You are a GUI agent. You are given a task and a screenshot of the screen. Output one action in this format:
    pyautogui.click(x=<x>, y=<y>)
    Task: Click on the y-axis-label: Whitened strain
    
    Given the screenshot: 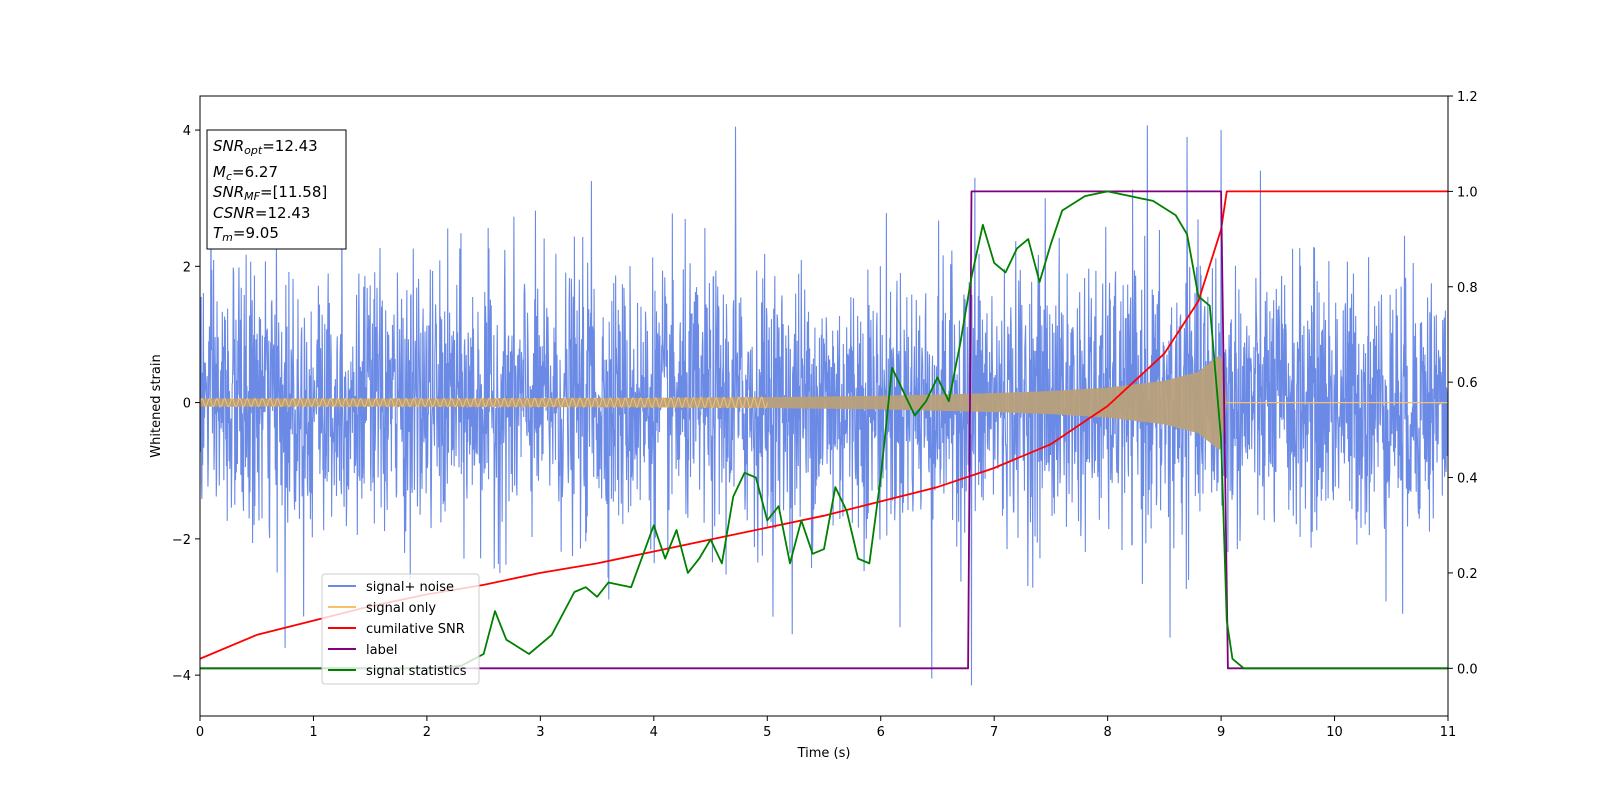 What is the action you would take?
    pyautogui.click(x=156, y=405)
    